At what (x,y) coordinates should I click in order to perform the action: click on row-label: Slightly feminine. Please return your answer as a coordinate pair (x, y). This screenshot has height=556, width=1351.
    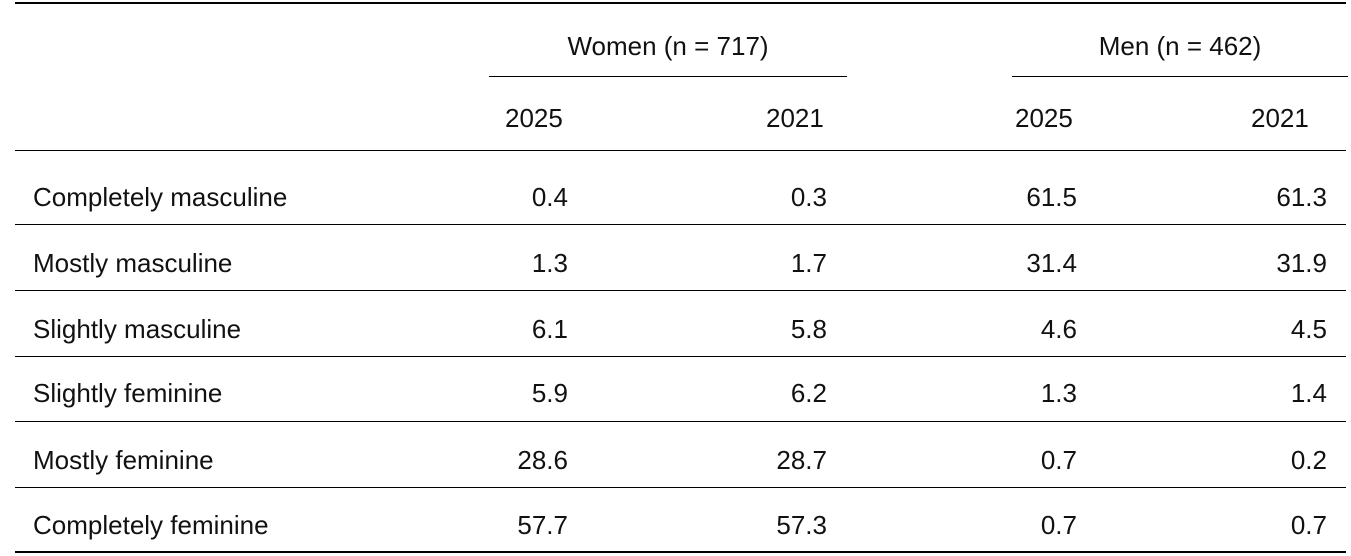
    Looking at the image, I should click on (128, 393).